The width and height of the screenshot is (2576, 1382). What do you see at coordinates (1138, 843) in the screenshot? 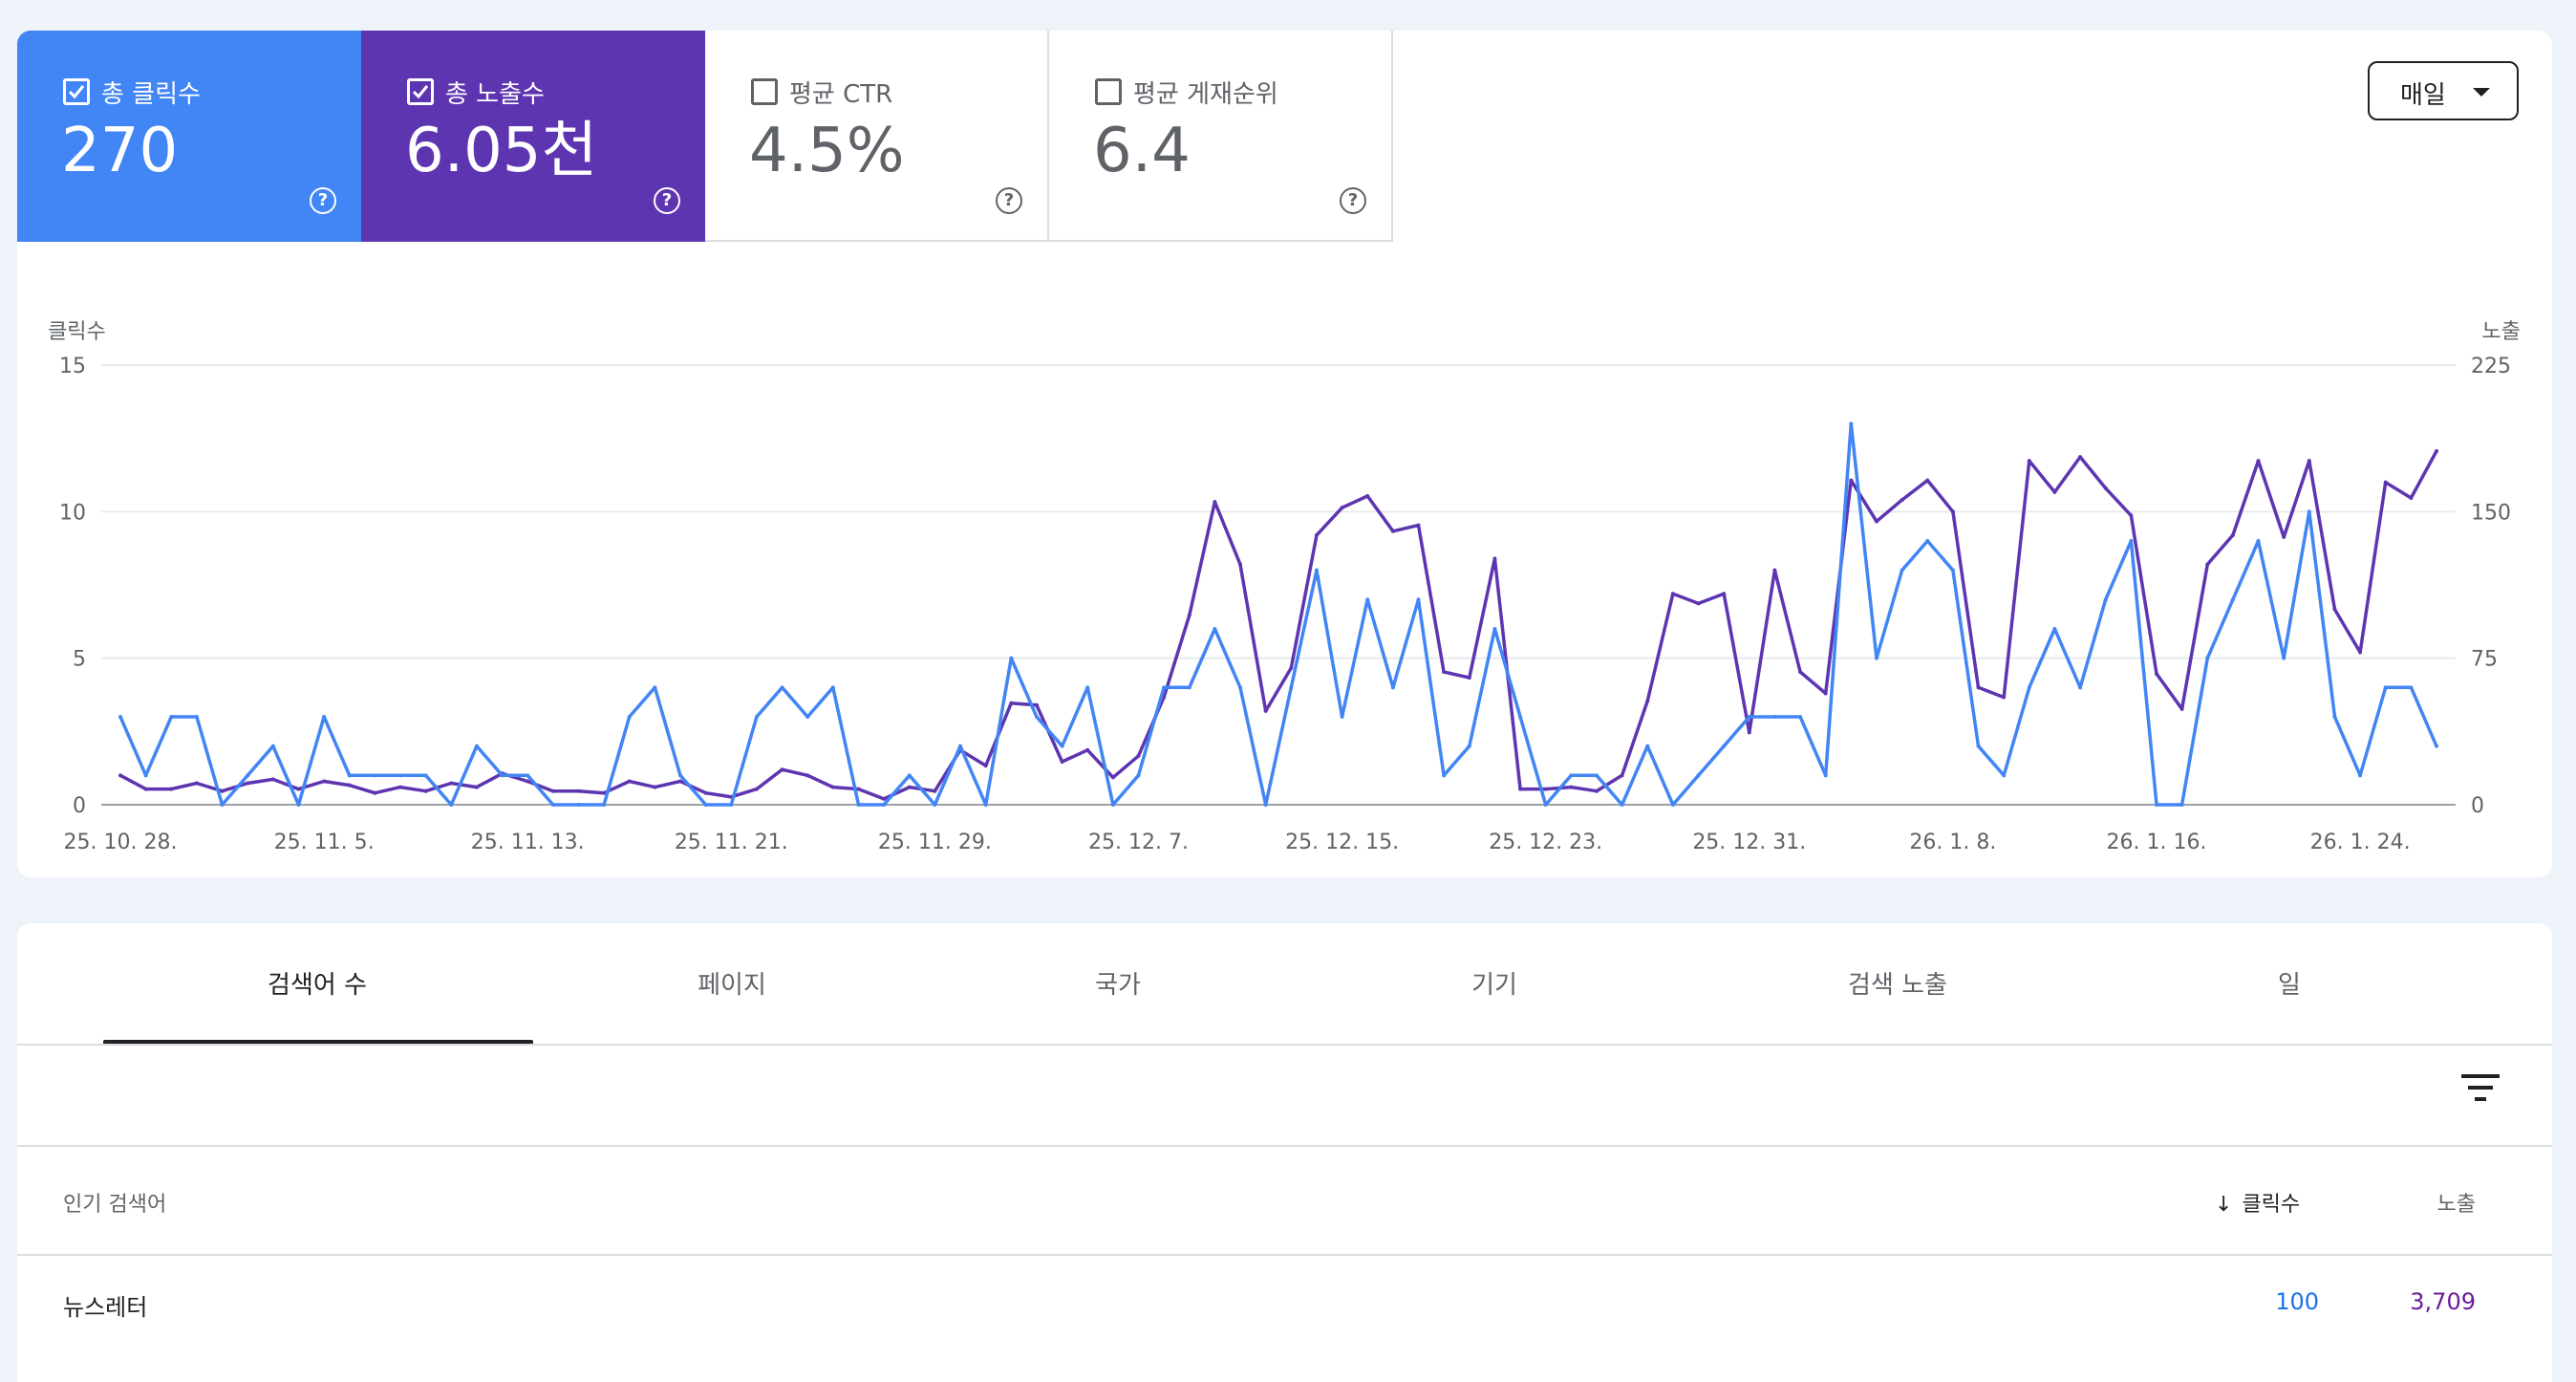
I see `x-axis-tick-label: 25. 12. 7.` at bounding box center [1138, 843].